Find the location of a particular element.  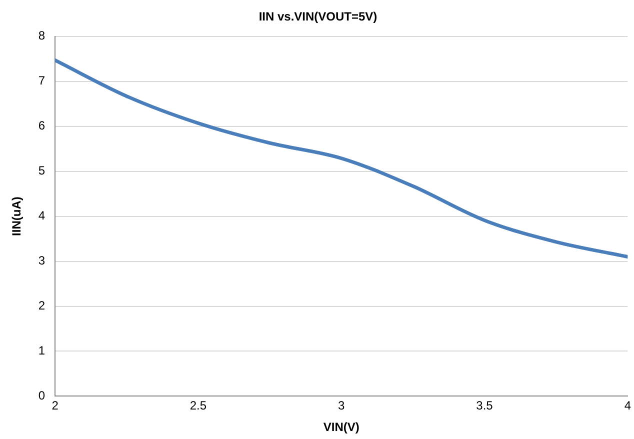

y-tick-label: 0 is located at coordinates (42, 395).